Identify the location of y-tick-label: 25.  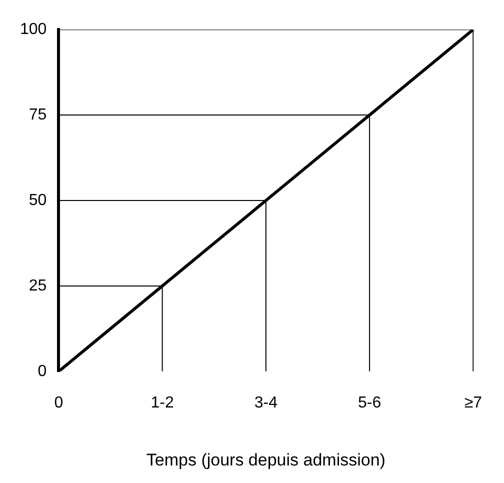
(37, 285).